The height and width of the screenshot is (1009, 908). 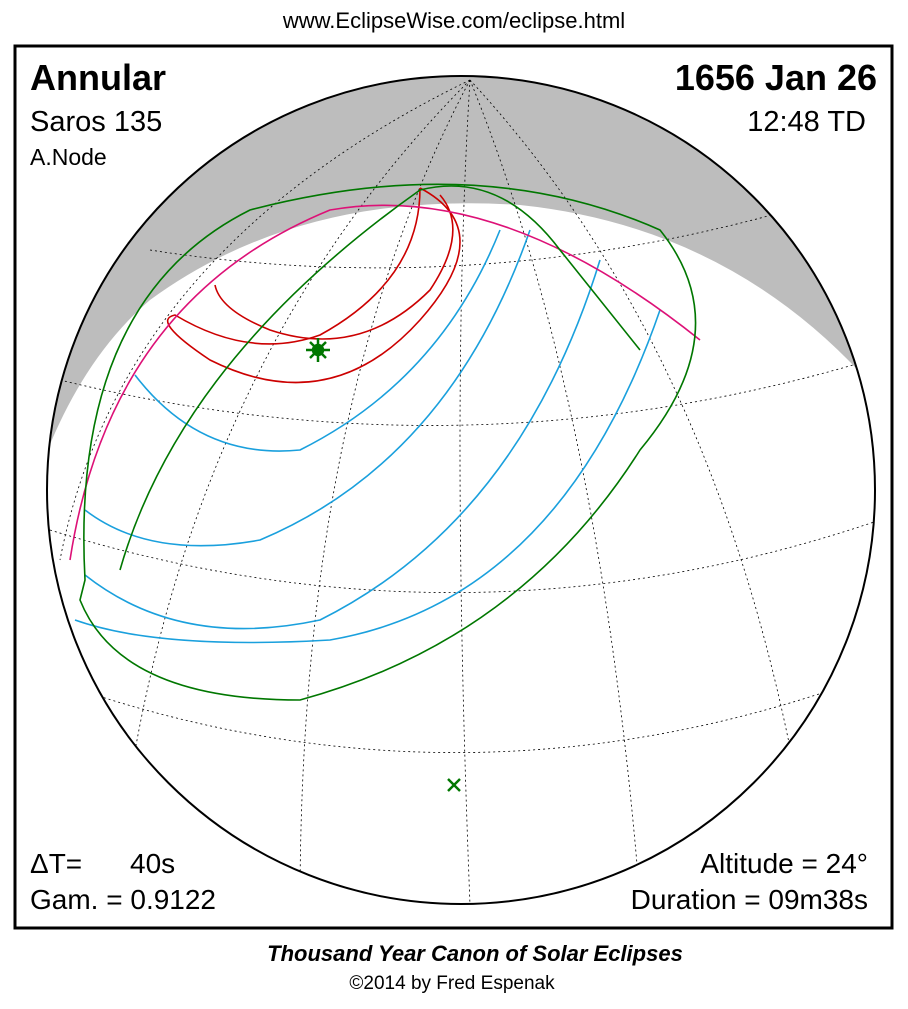 I want to click on delta-t-value: 40s, so click(x=152, y=863).